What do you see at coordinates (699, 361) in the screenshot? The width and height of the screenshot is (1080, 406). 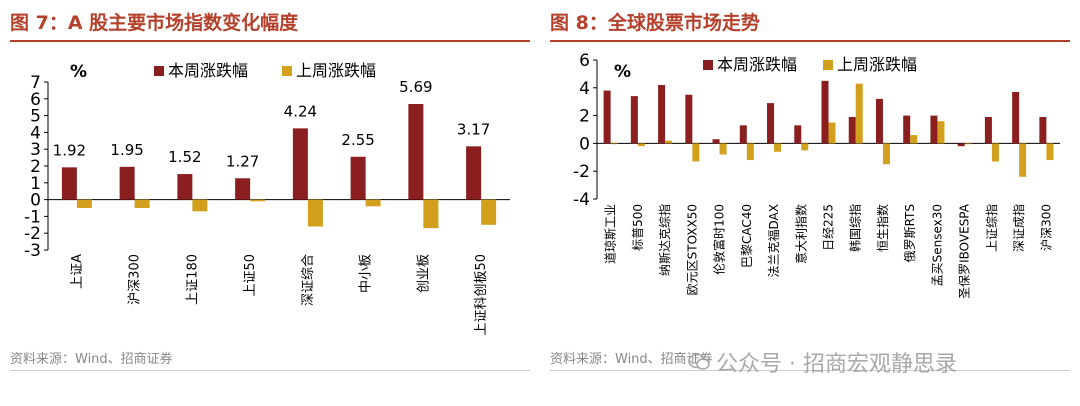 I see `wechat-icon` at bounding box center [699, 361].